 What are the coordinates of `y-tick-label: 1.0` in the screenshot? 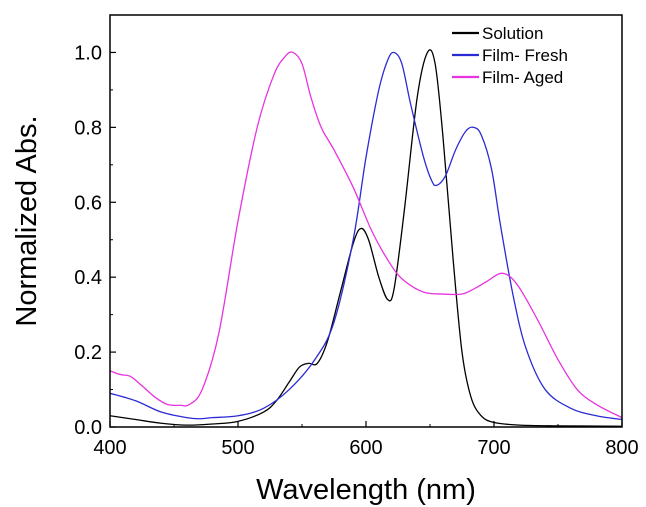 It's located at (88, 53).